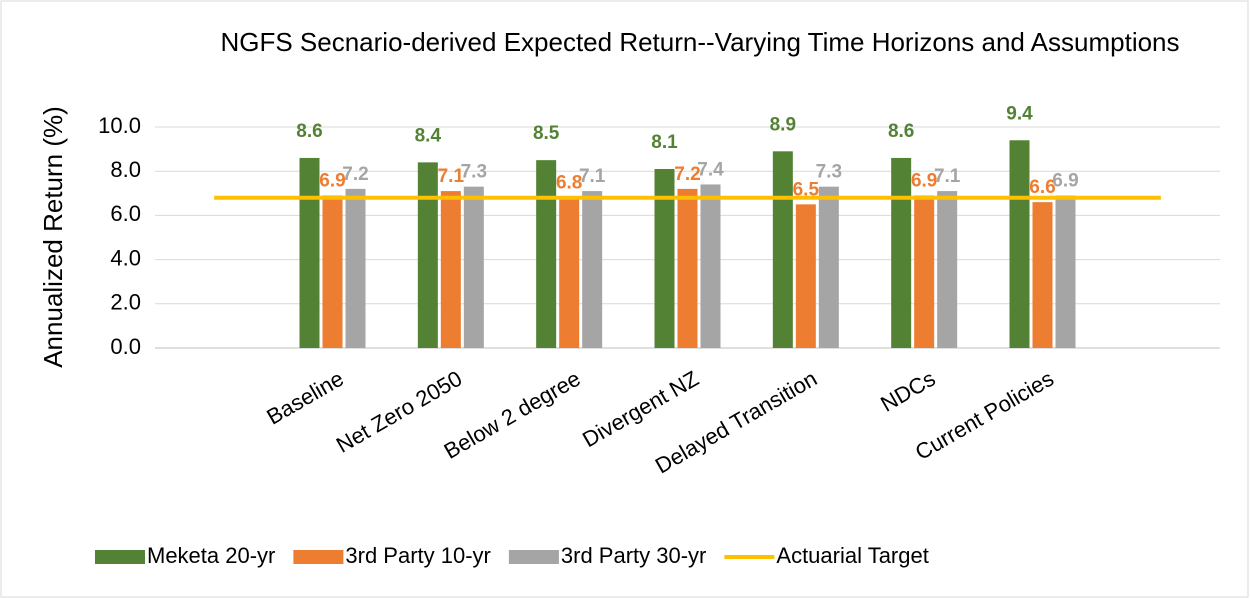  What do you see at coordinates (119, 125) in the screenshot?
I see `y-tick-label: 10.0` at bounding box center [119, 125].